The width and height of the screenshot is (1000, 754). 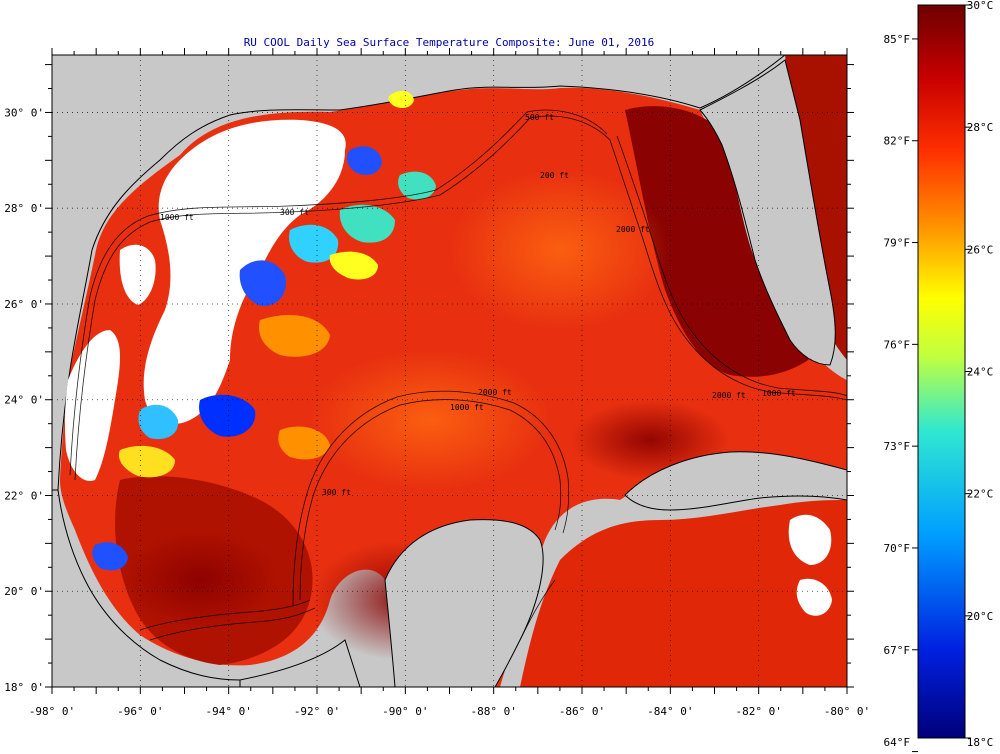 What do you see at coordinates (493, 711) in the screenshot?
I see `lon-tick-label: -88° 0'` at bounding box center [493, 711].